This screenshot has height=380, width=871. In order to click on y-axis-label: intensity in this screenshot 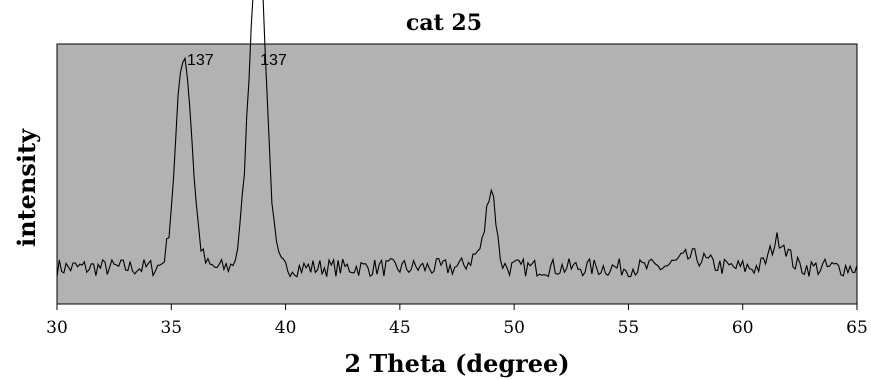, I will do `click(26, 187)`.